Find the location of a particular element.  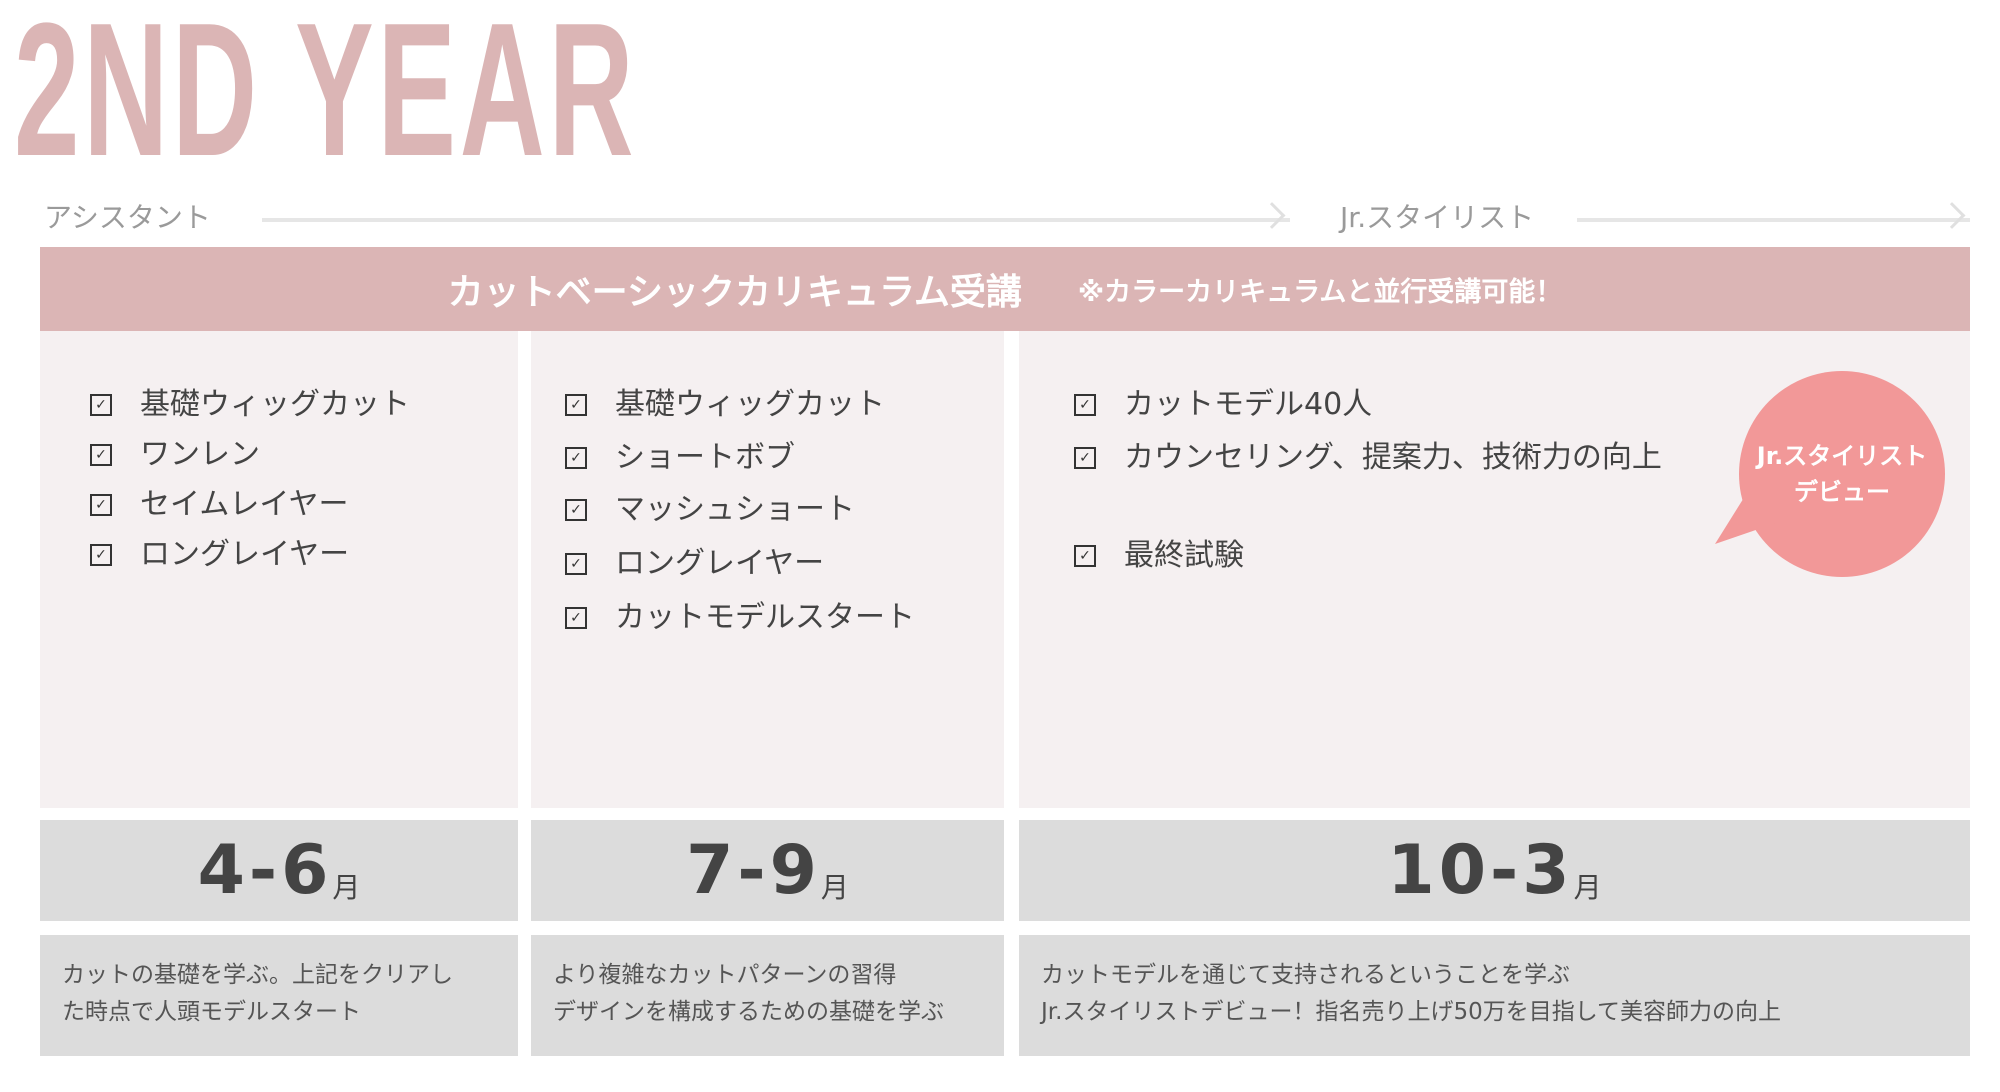

desc-1: カットの基礎を学ぶ。上記をクリアし た時点で人頭モデルスタート is located at coordinates (279, 995).